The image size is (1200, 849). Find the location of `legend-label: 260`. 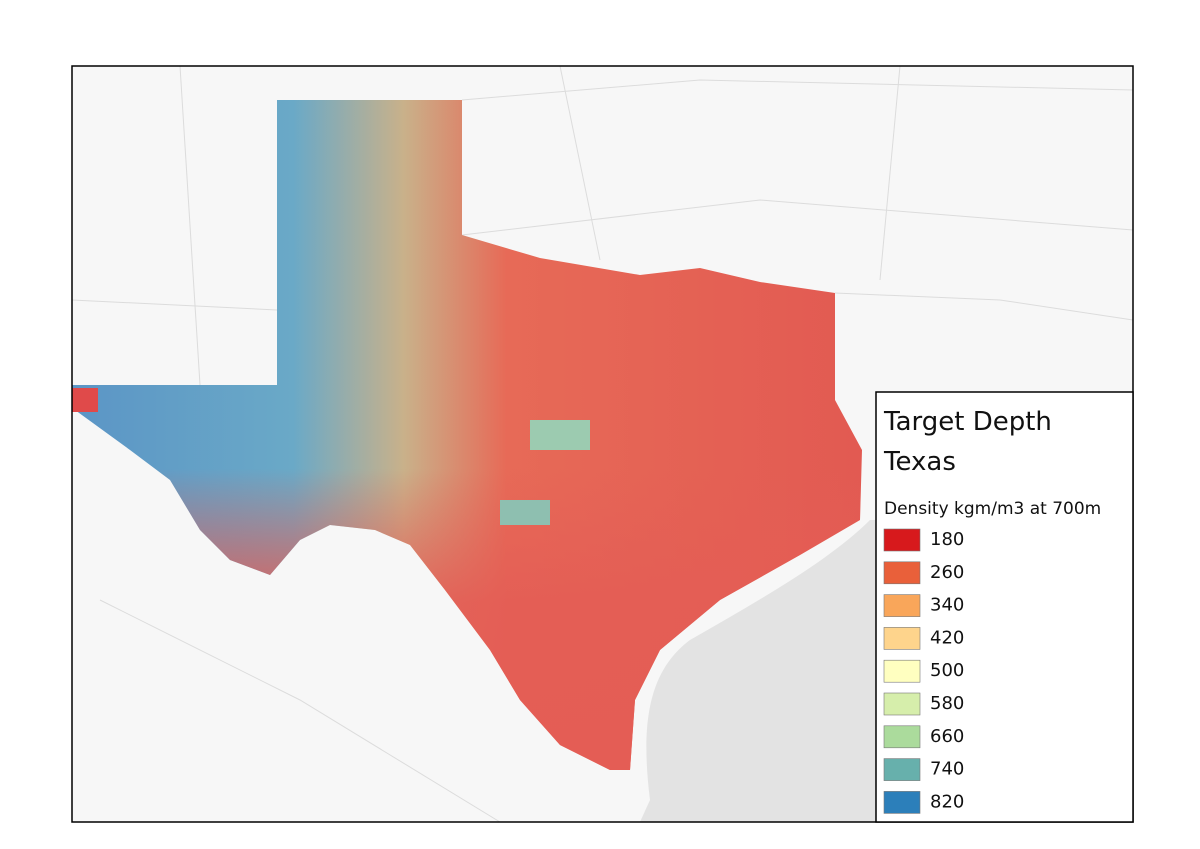

legend-label: 260 is located at coordinates (947, 572).